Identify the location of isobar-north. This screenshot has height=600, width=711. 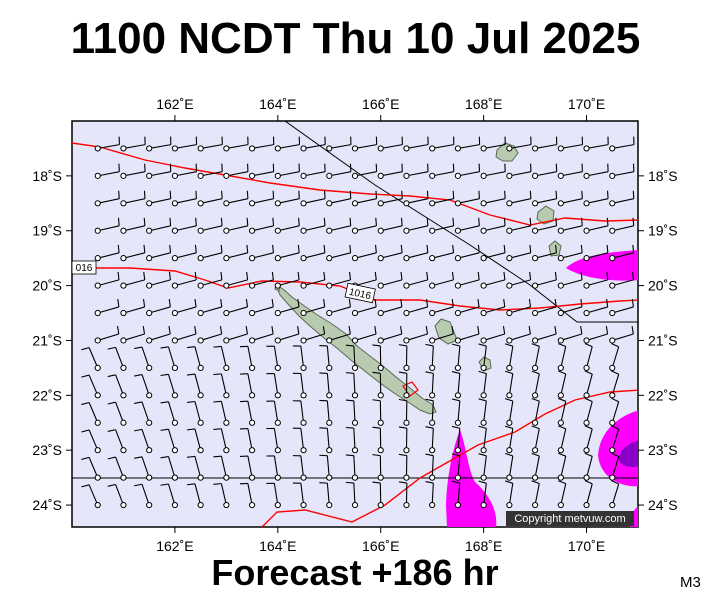
(355, 184).